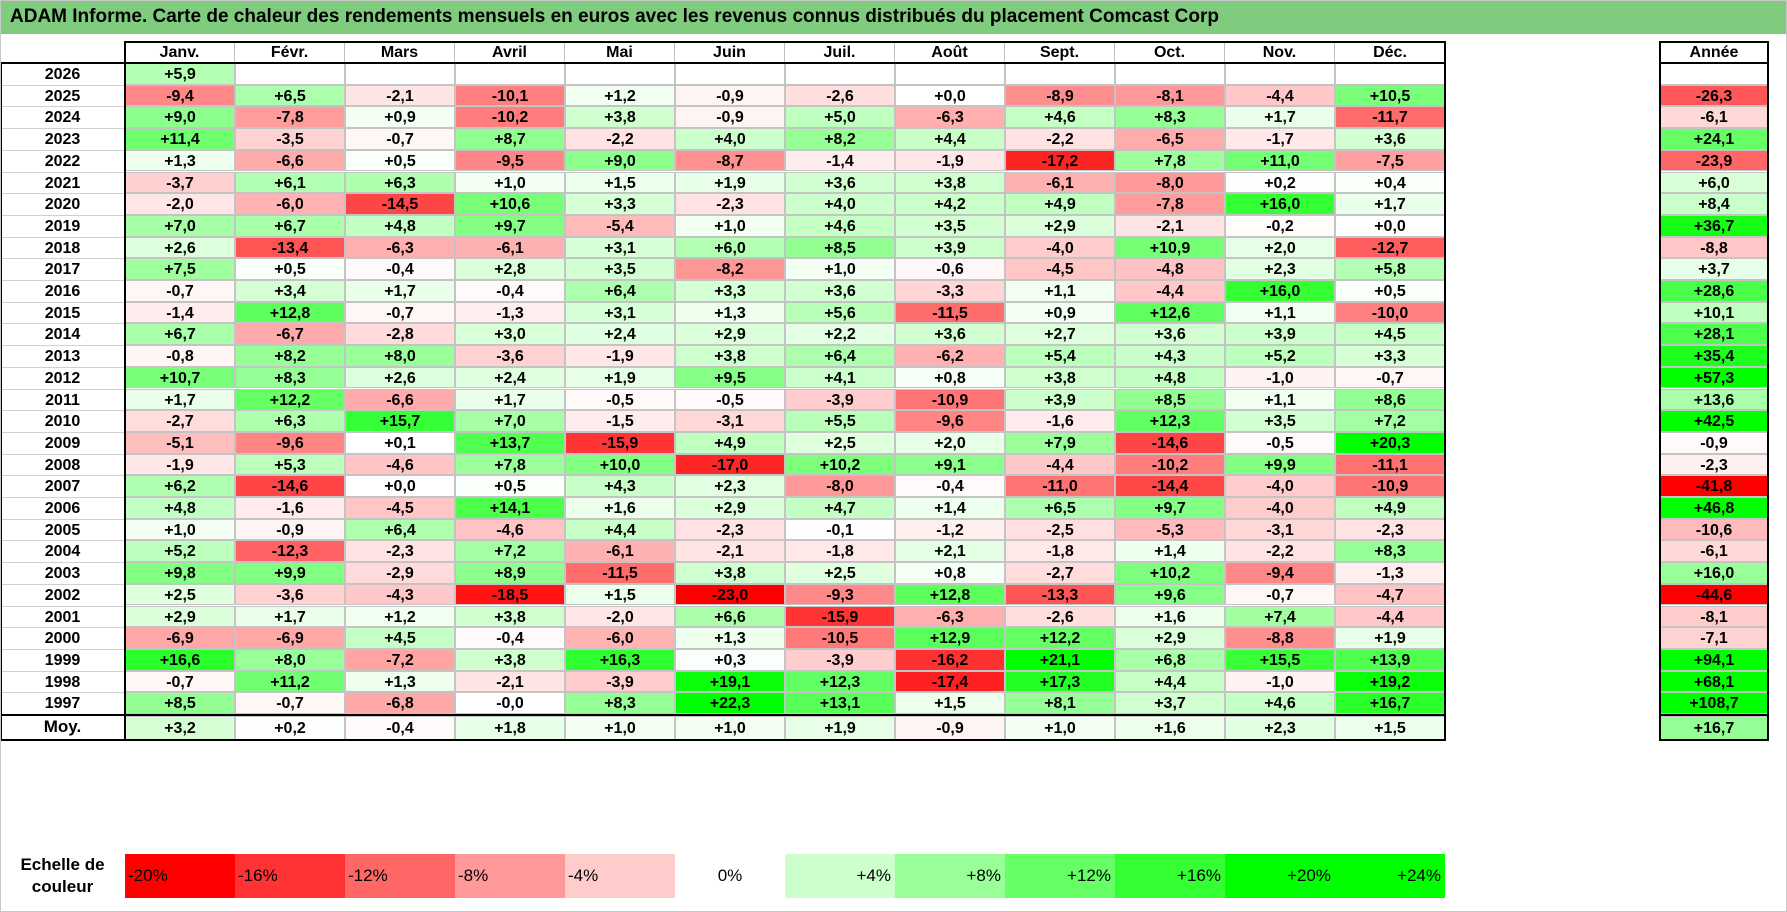  What do you see at coordinates (1390, 312) in the screenshot?
I see `heatmap-cell: -10,0` at bounding box center [1390, 312].